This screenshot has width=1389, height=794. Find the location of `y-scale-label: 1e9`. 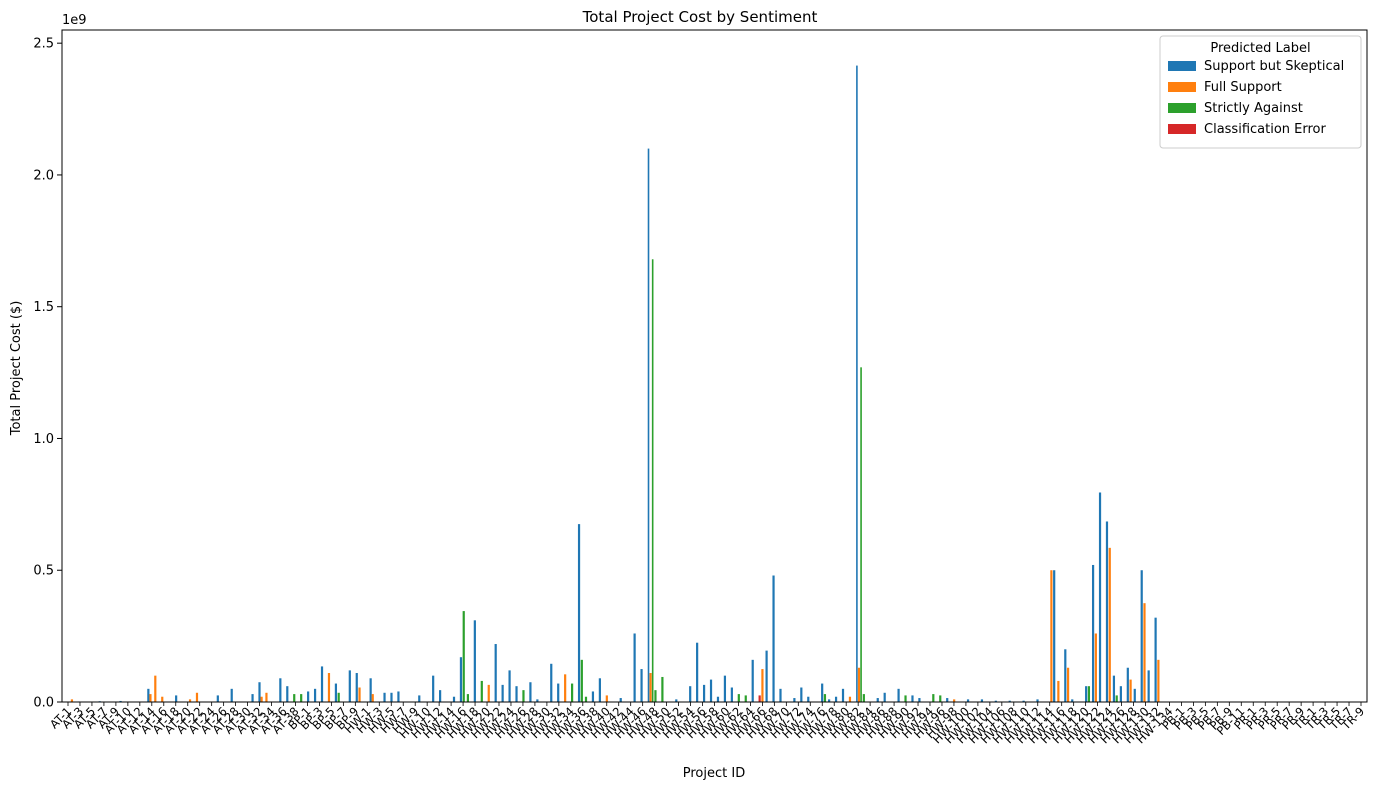

y-scale-label: 1e9 is located at coordinates (74, 20).